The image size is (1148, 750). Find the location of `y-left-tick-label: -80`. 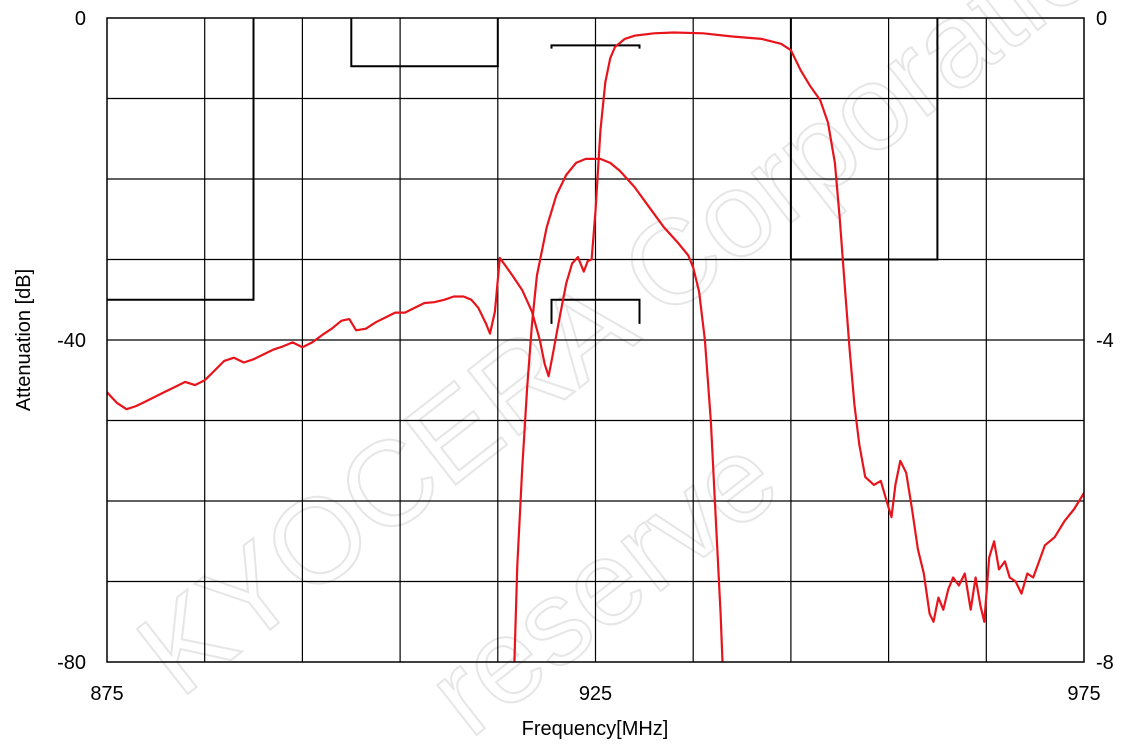

y-left-tick-label: -80 is located at coordinates (71, 663).